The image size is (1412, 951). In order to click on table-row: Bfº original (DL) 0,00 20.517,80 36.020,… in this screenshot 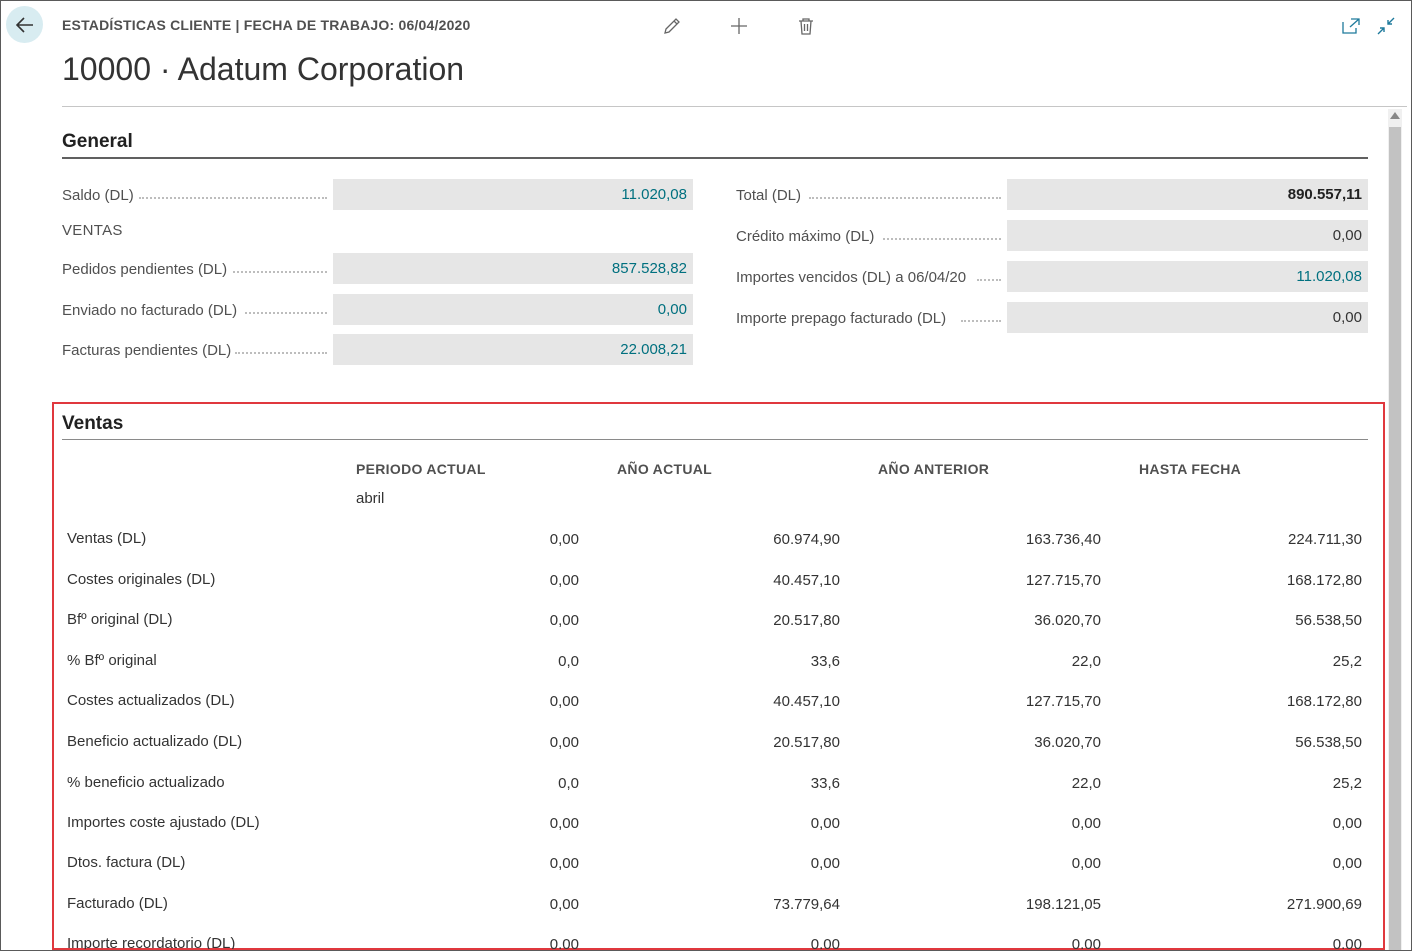, I will do `click(715, 631)`.